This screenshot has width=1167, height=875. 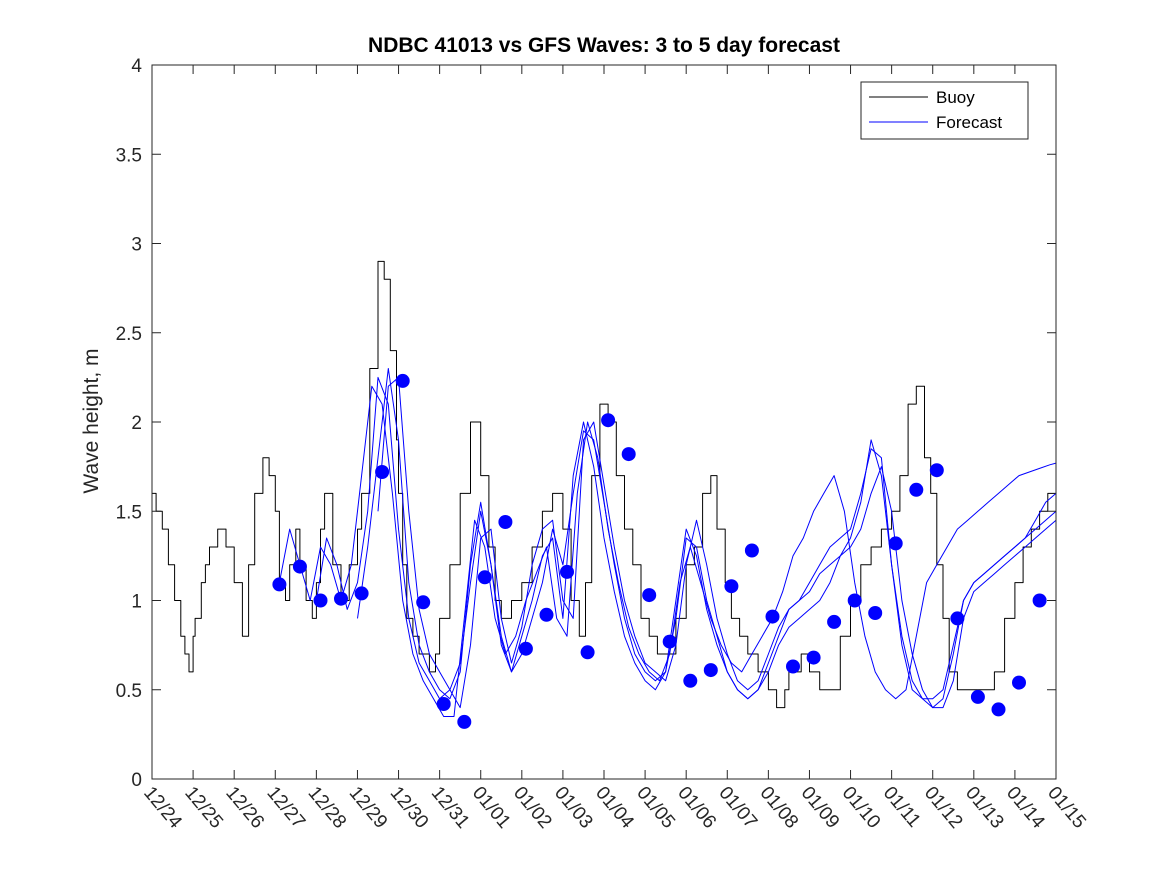 What do you see at coordinates (1066, 808) in the screenshot?
I see `x-tick-label: 01/15` at bounding box center [1066, 808].